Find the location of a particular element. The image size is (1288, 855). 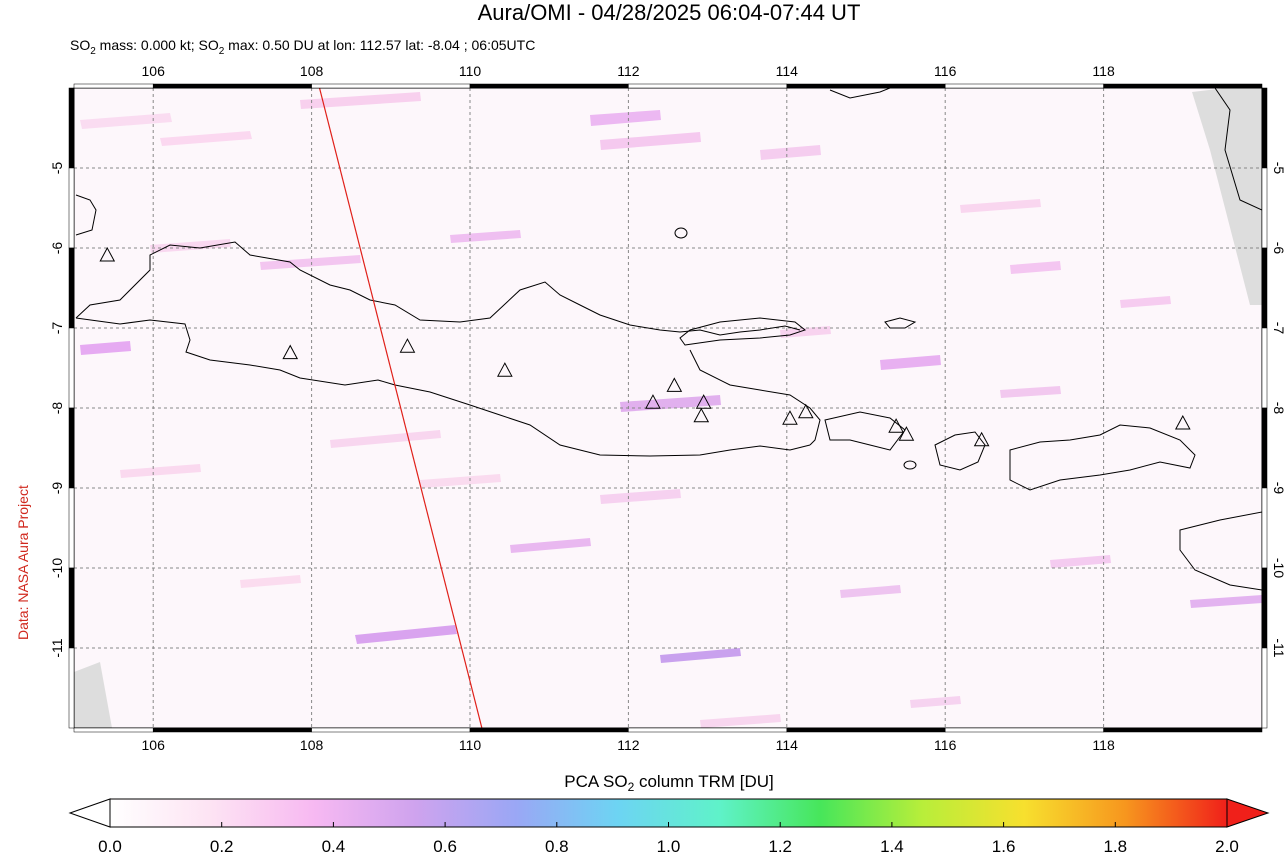

colorbar-tick-label: 1.2 is located at coordinates (780, 846).